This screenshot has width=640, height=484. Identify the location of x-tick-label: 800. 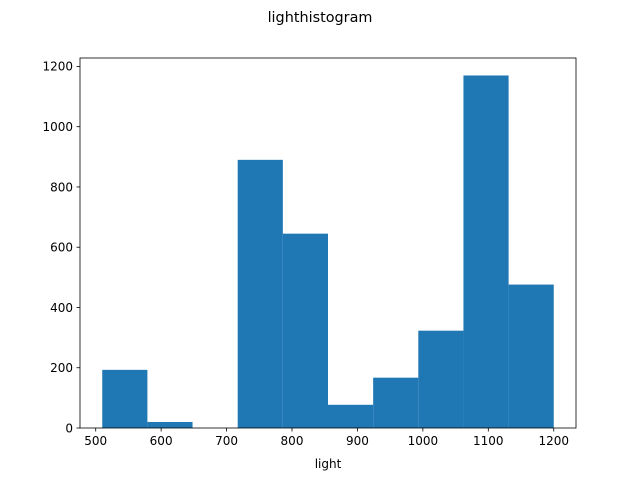
(292, 441).